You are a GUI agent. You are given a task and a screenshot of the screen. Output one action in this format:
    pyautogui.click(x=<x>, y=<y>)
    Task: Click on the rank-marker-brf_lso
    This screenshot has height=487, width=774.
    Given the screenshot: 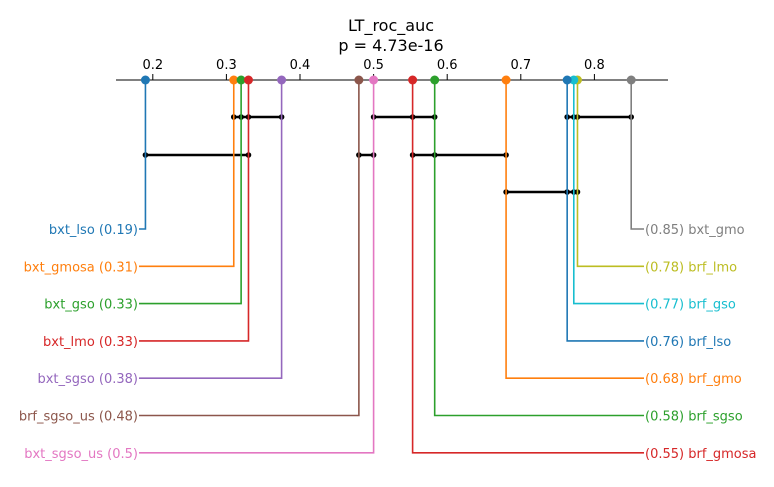 What is the action you would take?
    pyautogui.click(x=567, y=80)
    